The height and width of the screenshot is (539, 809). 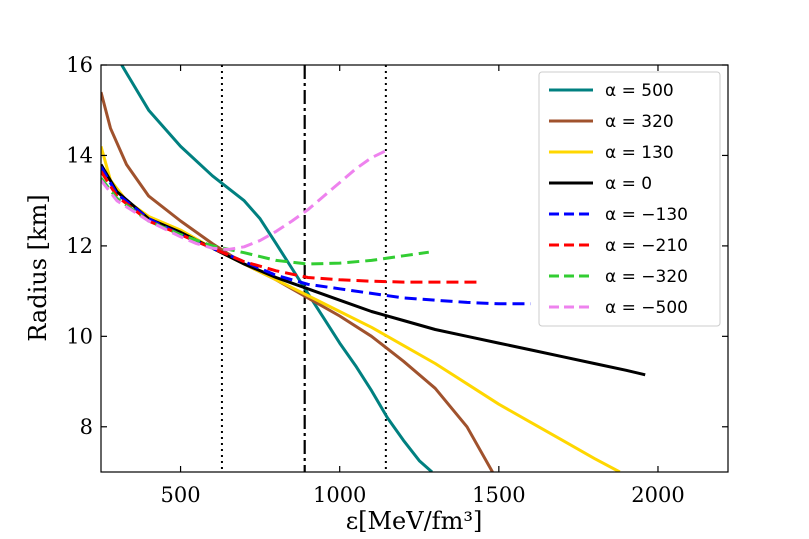 I want to click on legend-label: α = −500, so click(x=646, y=308).